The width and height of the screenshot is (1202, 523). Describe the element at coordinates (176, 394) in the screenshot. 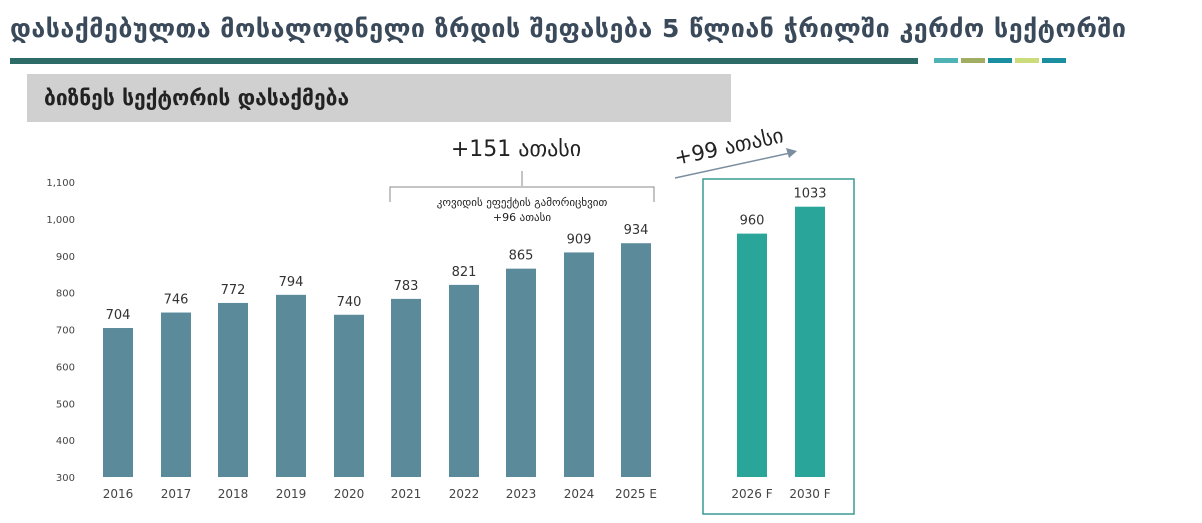

I see `bar-2017` at that location.